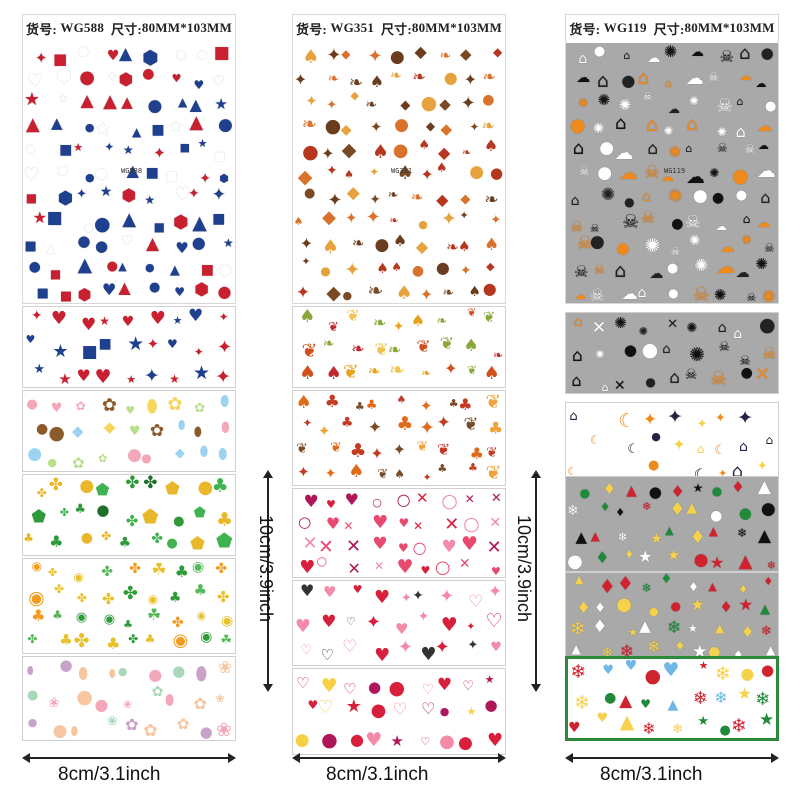 The image size is (800, 800). What do you see at coordinates (175, 597) in the screenshot?
I see `clover-icon: ♣` at bounding box center [175, 597].